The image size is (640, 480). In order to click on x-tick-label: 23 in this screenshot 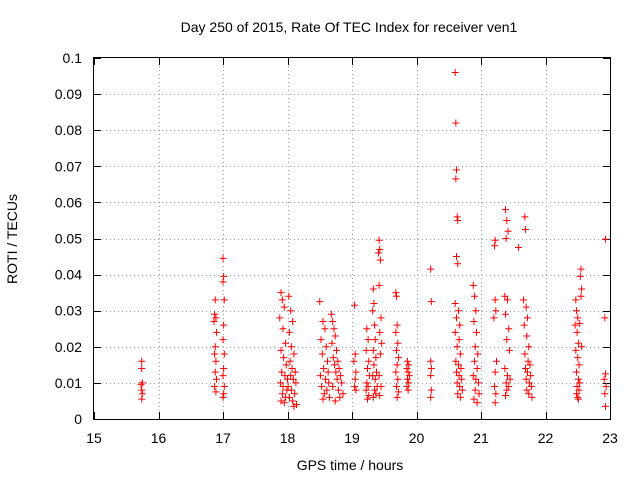, I will do `click(610, 438)`.